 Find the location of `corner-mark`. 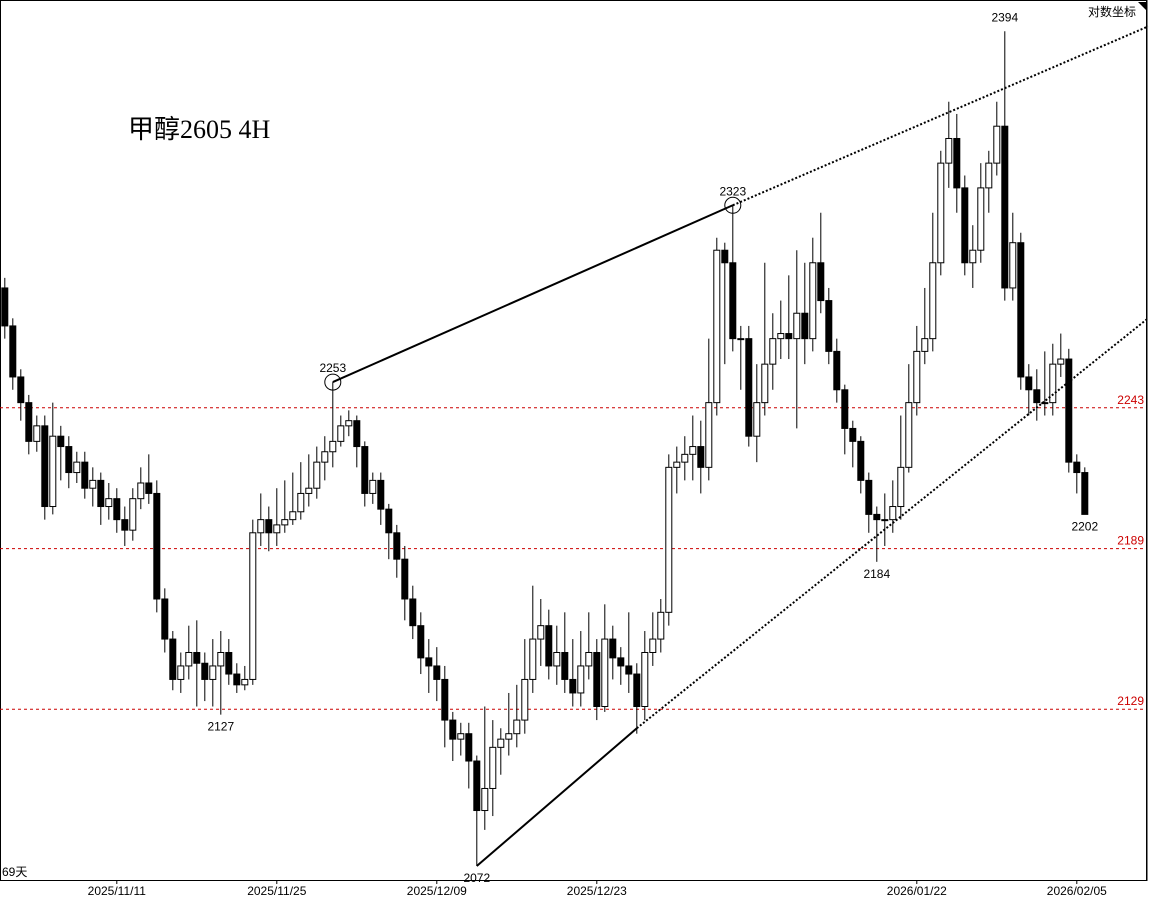

corner-mark is located at coordinates (1142, 6).